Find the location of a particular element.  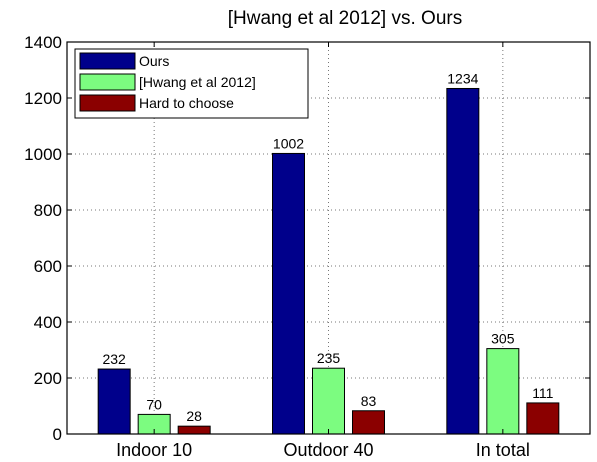

x-tick-label: Outdoor 40 is located at coordinates (328, 450).